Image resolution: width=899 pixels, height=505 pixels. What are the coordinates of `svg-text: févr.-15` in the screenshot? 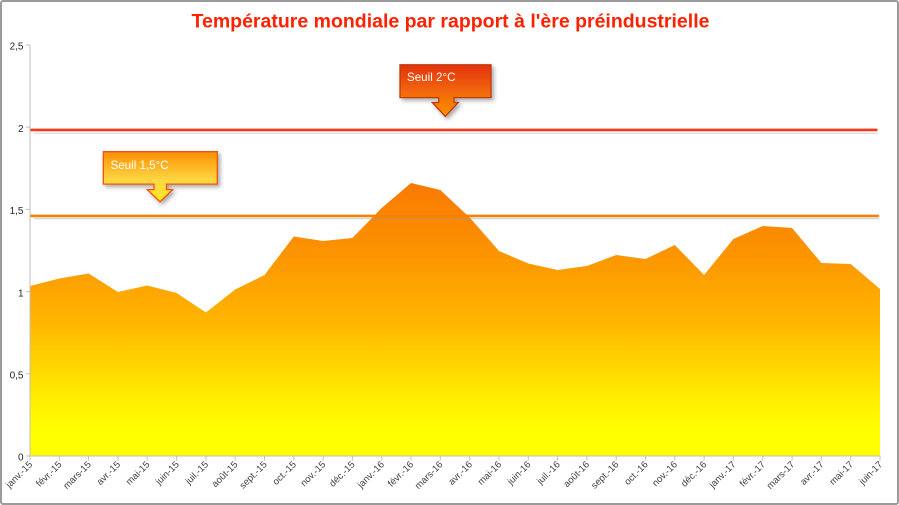 It's located at (49, 474).